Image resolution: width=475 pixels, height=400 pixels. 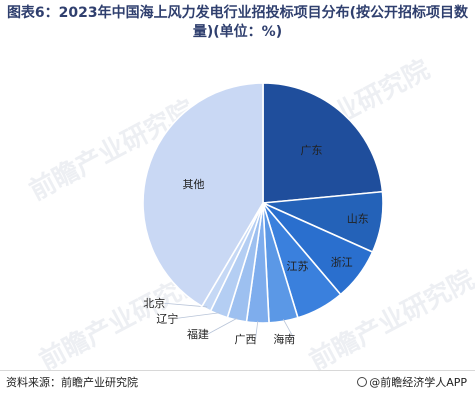 What do you see at coordinates (362, 382) in the screenshot?
I see `brand-logo-icon` at bounding box center [362, 382].